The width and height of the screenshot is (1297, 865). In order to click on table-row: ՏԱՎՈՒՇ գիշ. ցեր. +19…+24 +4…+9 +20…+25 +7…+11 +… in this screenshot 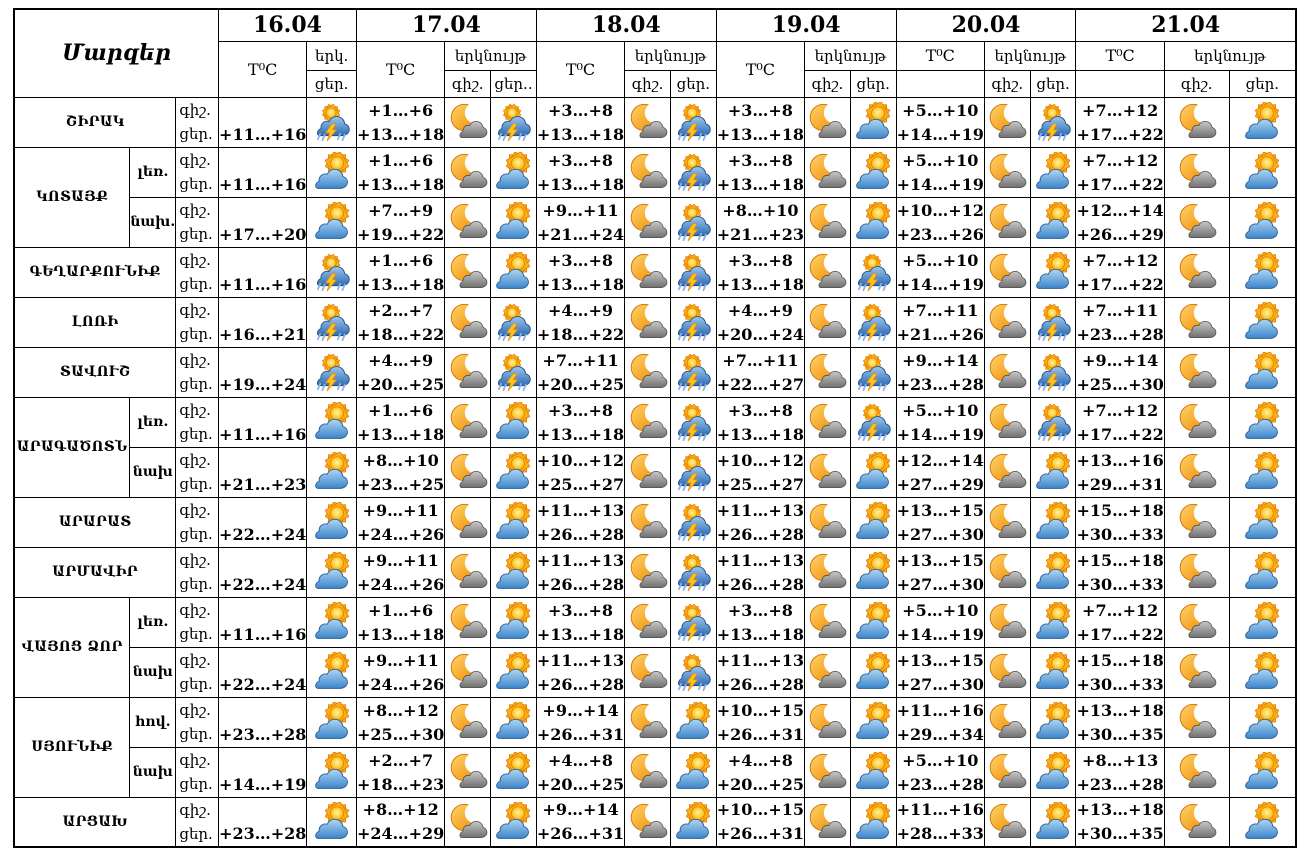, I will do `click(655, 372)`.